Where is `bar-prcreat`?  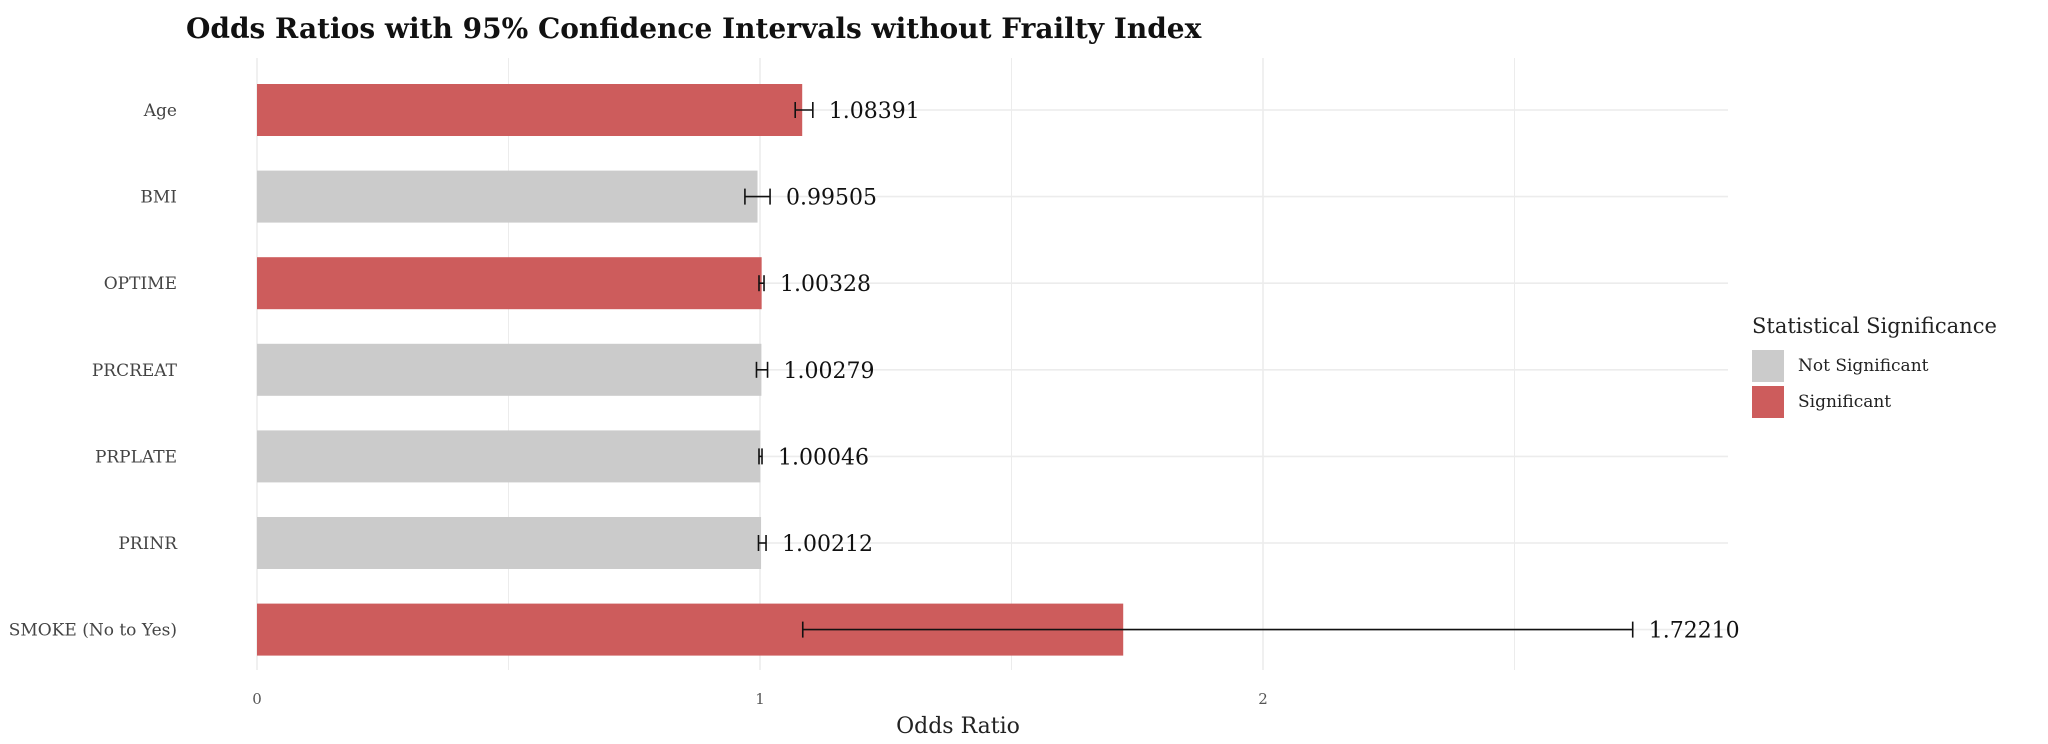
bar-prcreat is located at coordinates (509, 369).